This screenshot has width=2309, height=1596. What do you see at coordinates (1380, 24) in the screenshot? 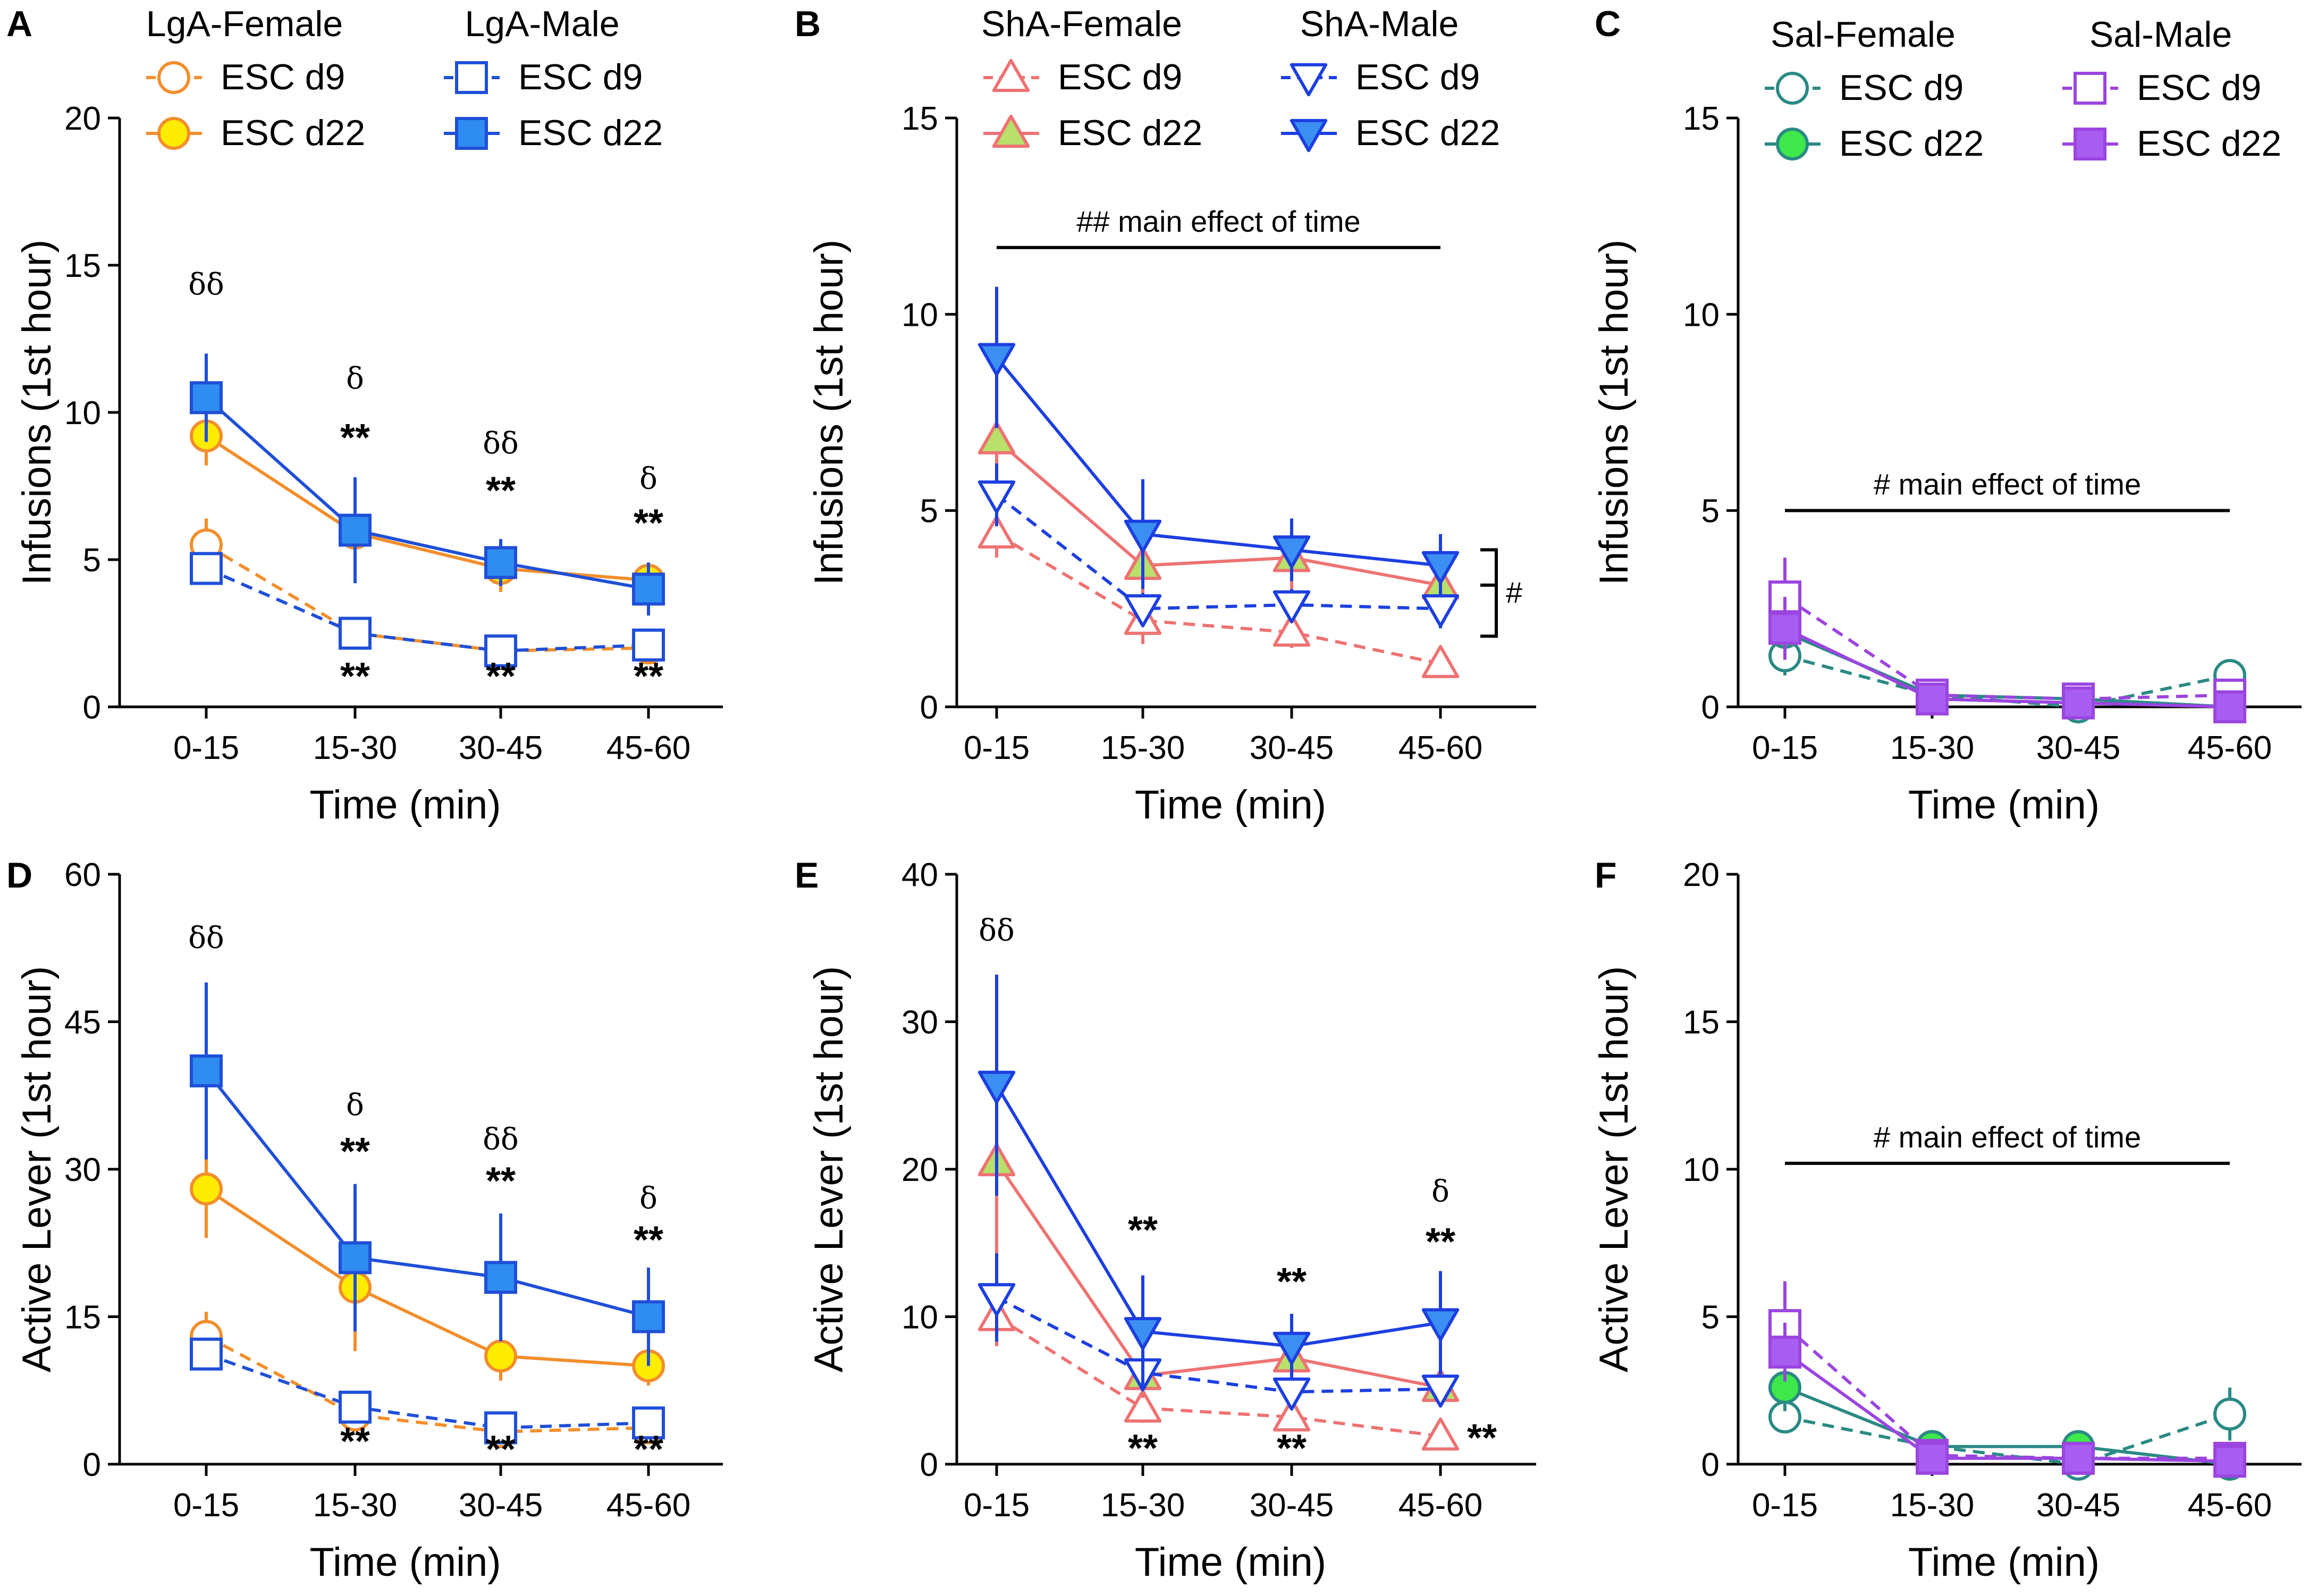
I see `legend-title: ShA-Male` at bounding box center [1380, 24].